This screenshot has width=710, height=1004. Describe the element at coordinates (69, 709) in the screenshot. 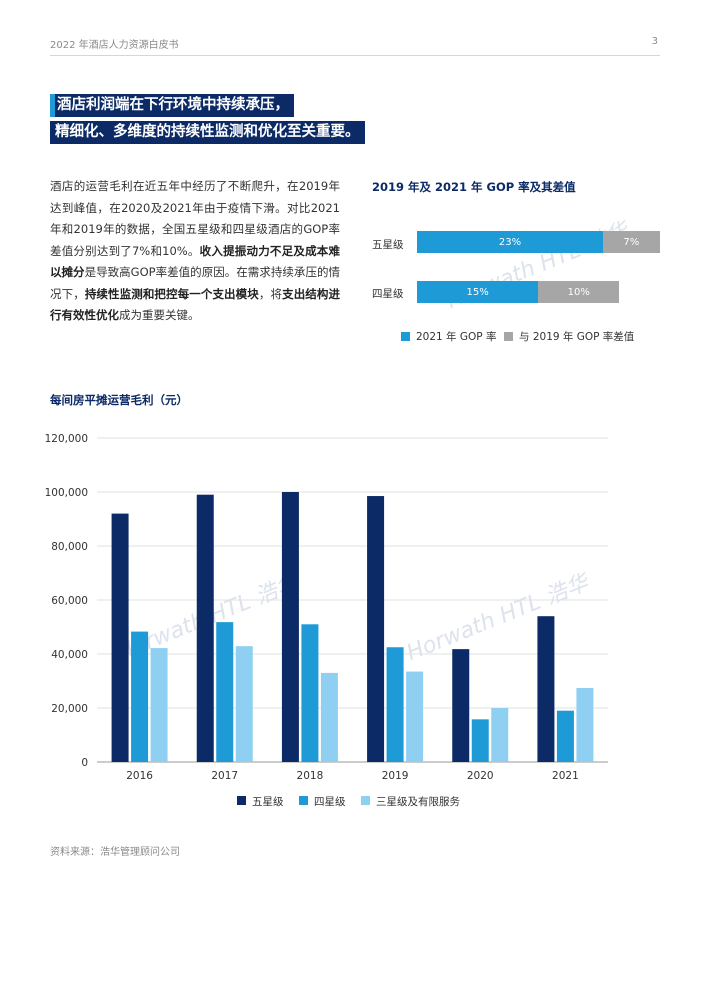

I see `y-tick-label: 20,000` at that location.